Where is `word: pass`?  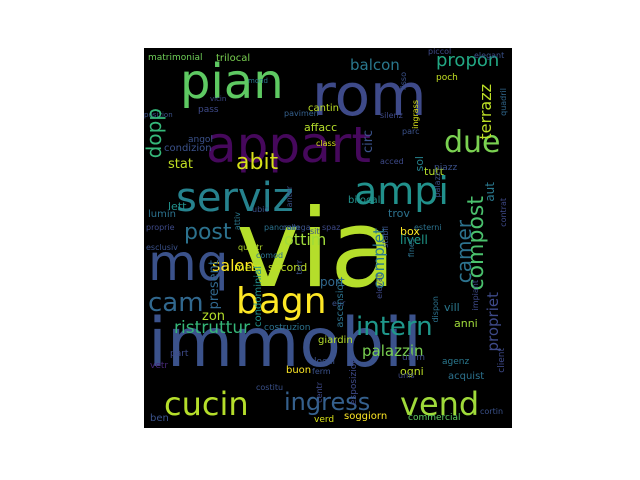
word: pass is located at coordinates (208, 110).